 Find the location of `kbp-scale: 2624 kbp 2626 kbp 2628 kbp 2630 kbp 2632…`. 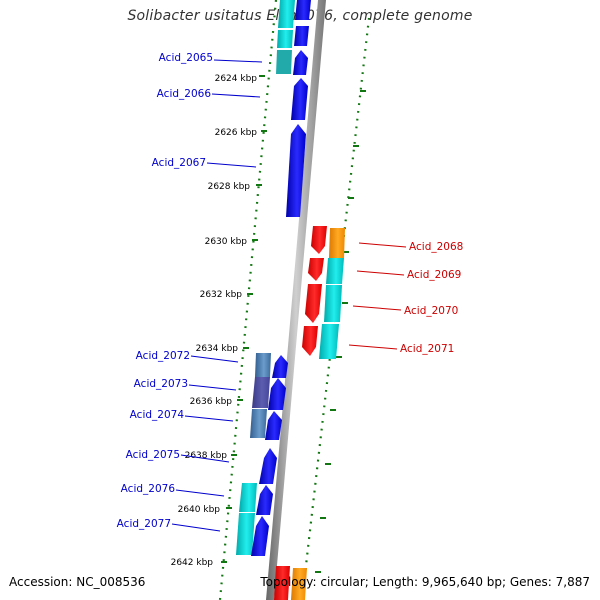

kbp-scale: 2624 kbp 2626 kbp 2628 kbp 2630 kbp 2632… is located at coordinates (219, 321).